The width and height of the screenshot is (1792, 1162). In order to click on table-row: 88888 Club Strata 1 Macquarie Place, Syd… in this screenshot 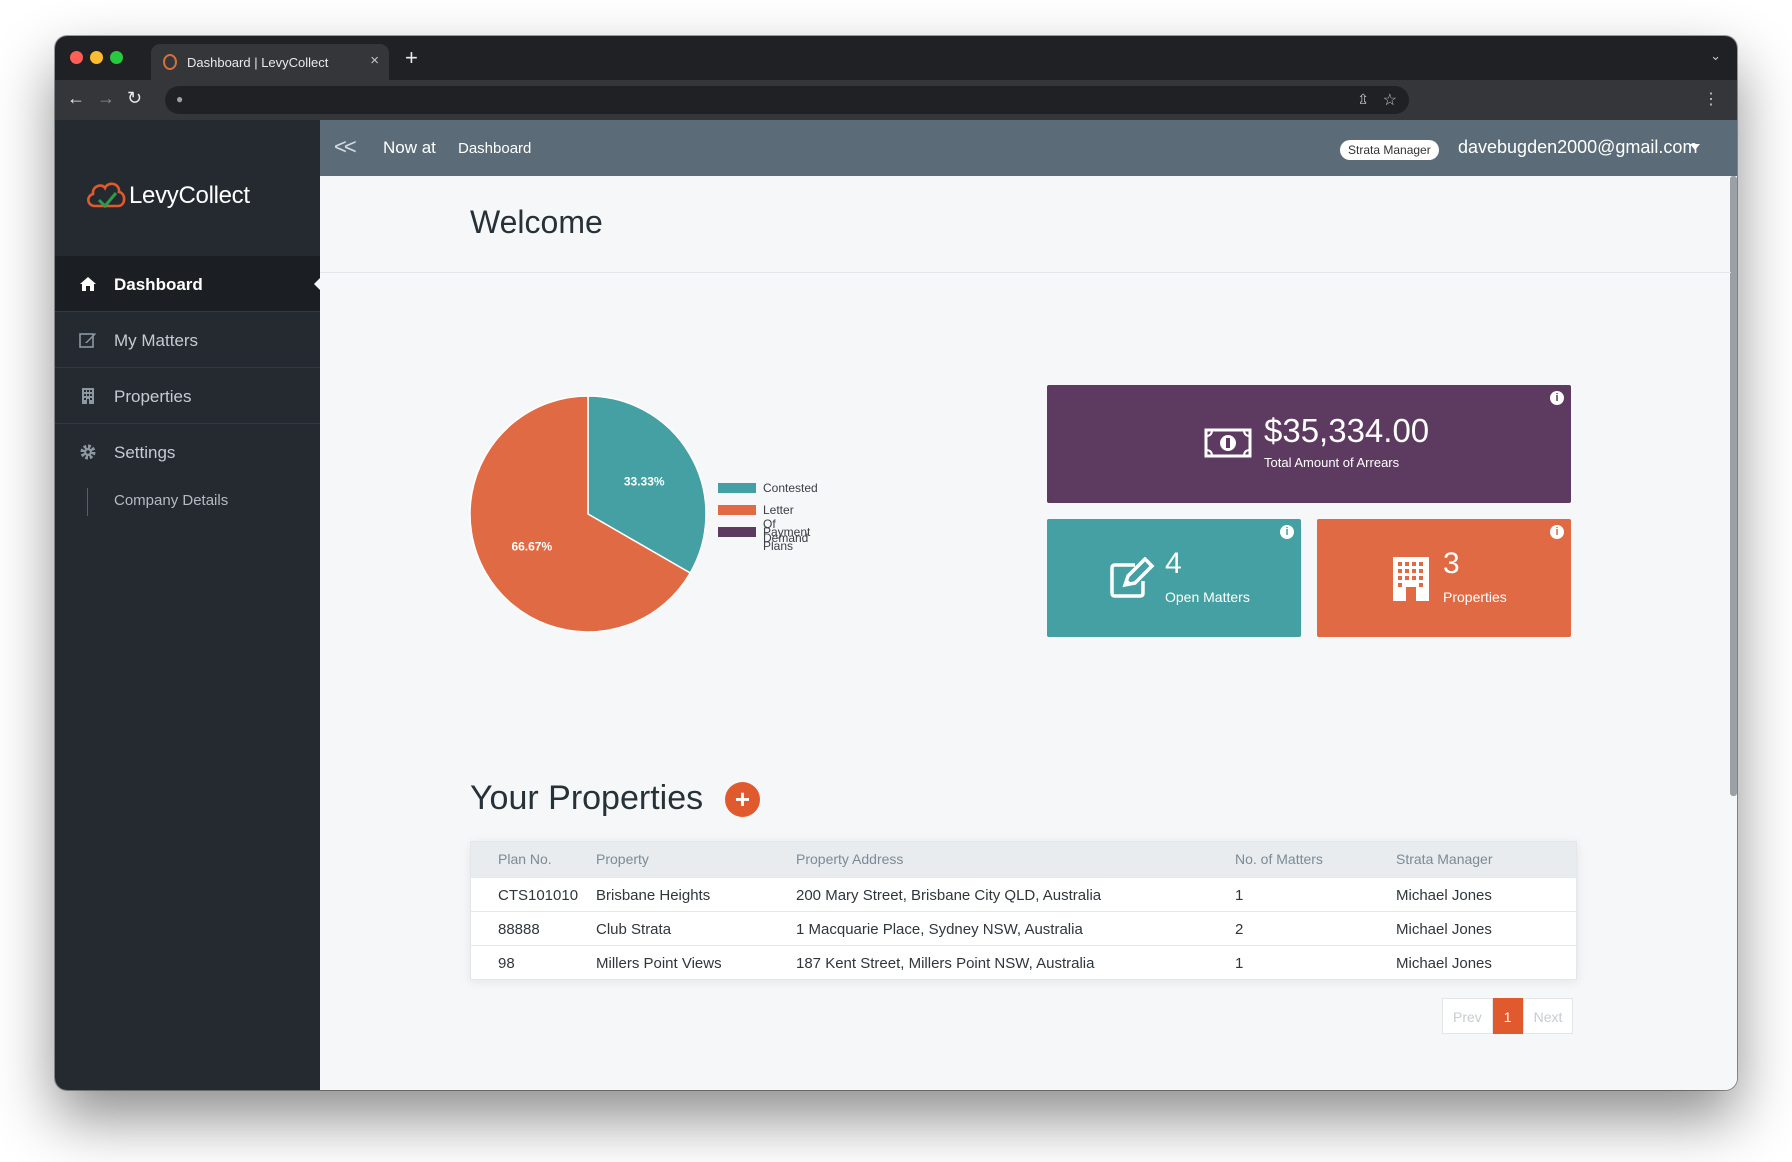, I will do `click(1023, 928)`.